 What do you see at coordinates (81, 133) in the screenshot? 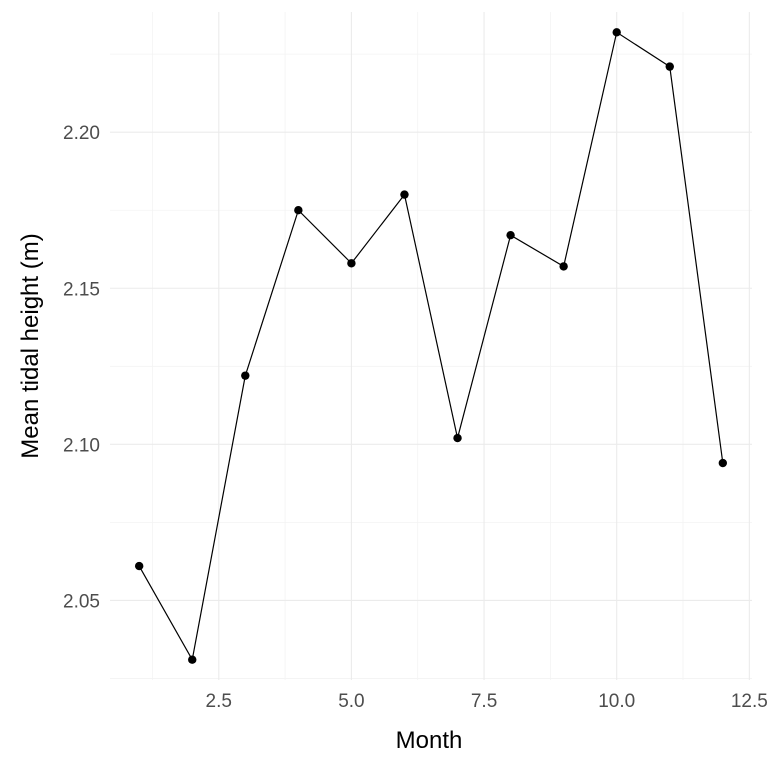
I see `y-tick-label: 2.20` at bounding box center [81, 133].